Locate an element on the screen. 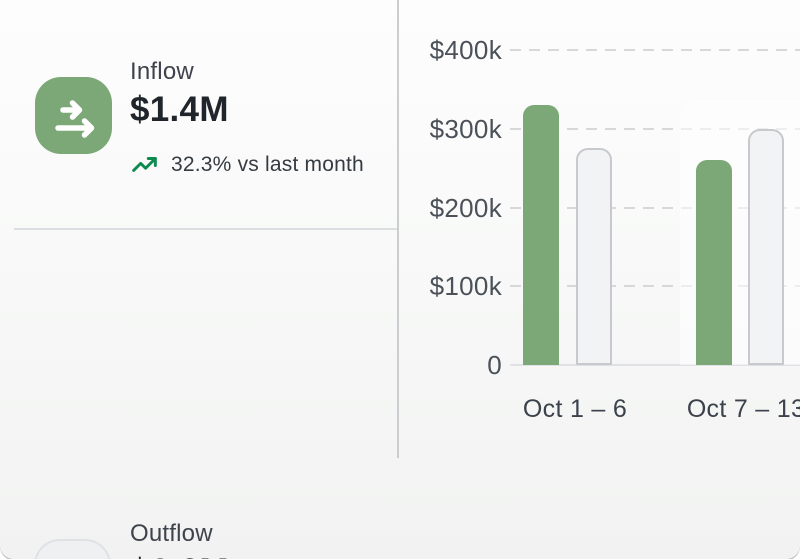 The image size is (800, 559). x-axis-category-label: Oct 7 – 13 is located at coordinates (743, 409).